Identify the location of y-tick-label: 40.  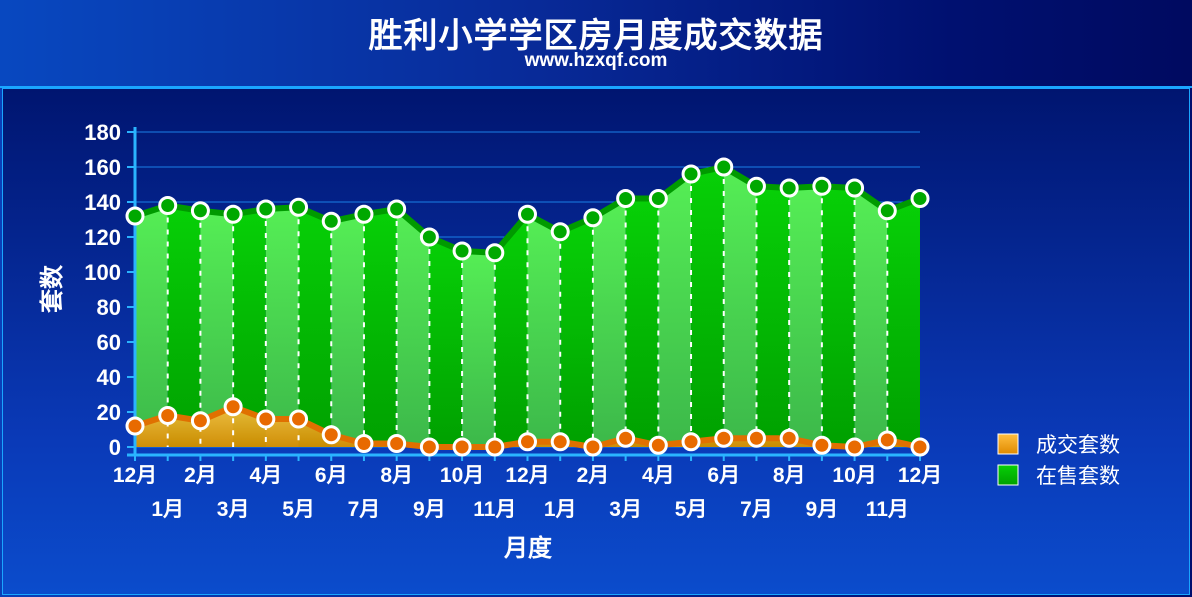
(109, 377).